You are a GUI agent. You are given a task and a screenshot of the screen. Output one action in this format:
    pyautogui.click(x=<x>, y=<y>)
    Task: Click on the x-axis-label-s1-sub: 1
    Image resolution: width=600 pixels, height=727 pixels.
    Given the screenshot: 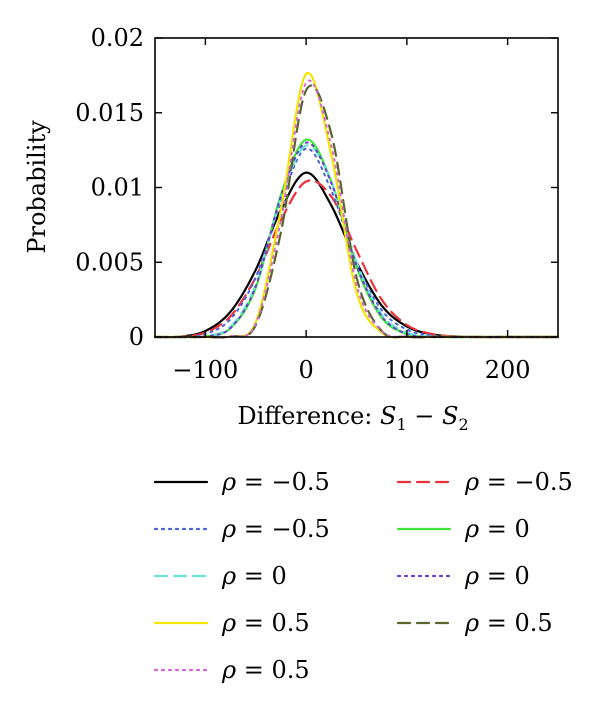 What is the action you would take?
    pyautogui.click(x=401, y=424)
    